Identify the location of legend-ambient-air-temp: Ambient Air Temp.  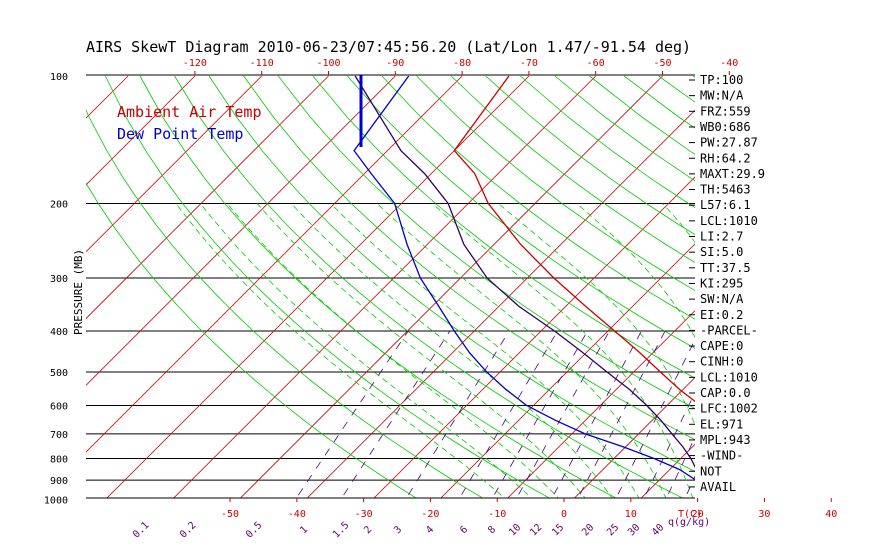
(189, 112).